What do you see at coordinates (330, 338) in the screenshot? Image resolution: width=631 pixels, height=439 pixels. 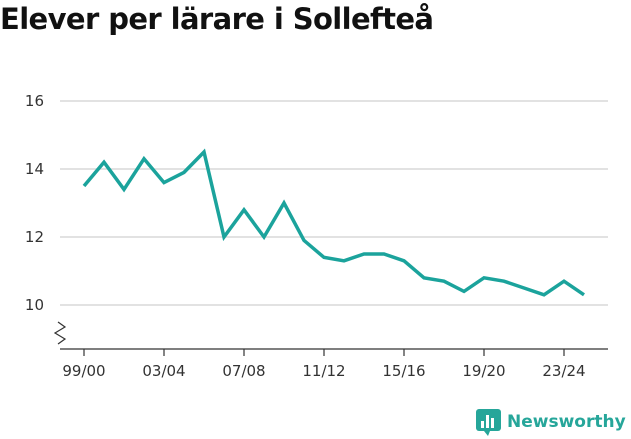 I see `x-axis` at bounding box center [330, 338].